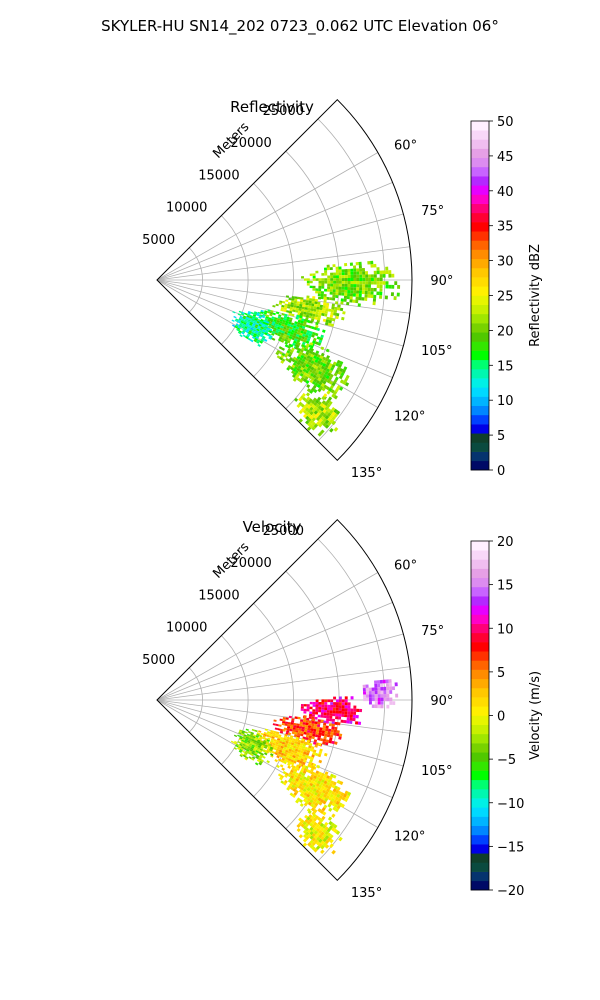  Describe the element at coordinates (283, 716) in the screenshot. I see `azimuth-spoke` at that location.